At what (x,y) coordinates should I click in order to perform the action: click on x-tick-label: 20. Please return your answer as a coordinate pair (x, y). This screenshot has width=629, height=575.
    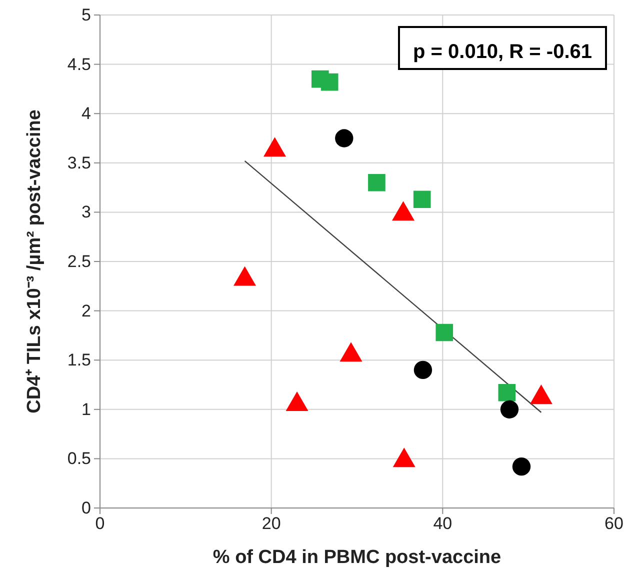
    Looking at the image, I should click on (271, 524).